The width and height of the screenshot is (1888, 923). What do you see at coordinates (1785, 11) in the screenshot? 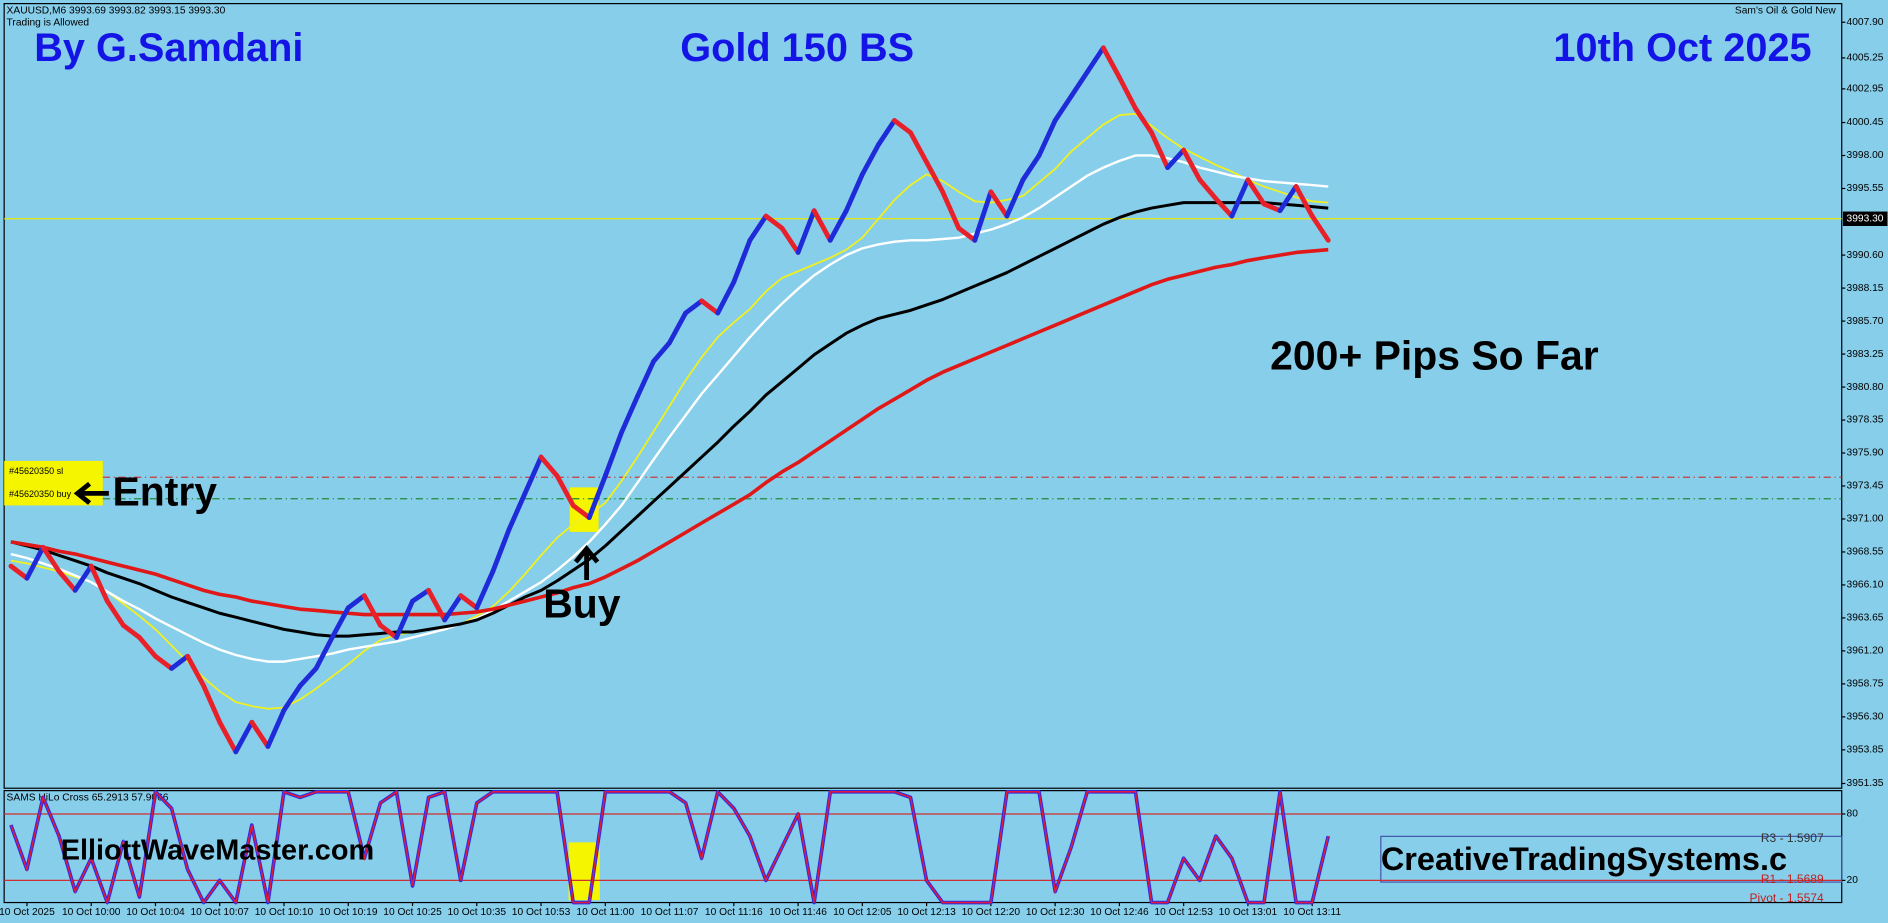
I see `indicator-name: Sam's Oil & Gold New` at bounding box center [1785, 11].